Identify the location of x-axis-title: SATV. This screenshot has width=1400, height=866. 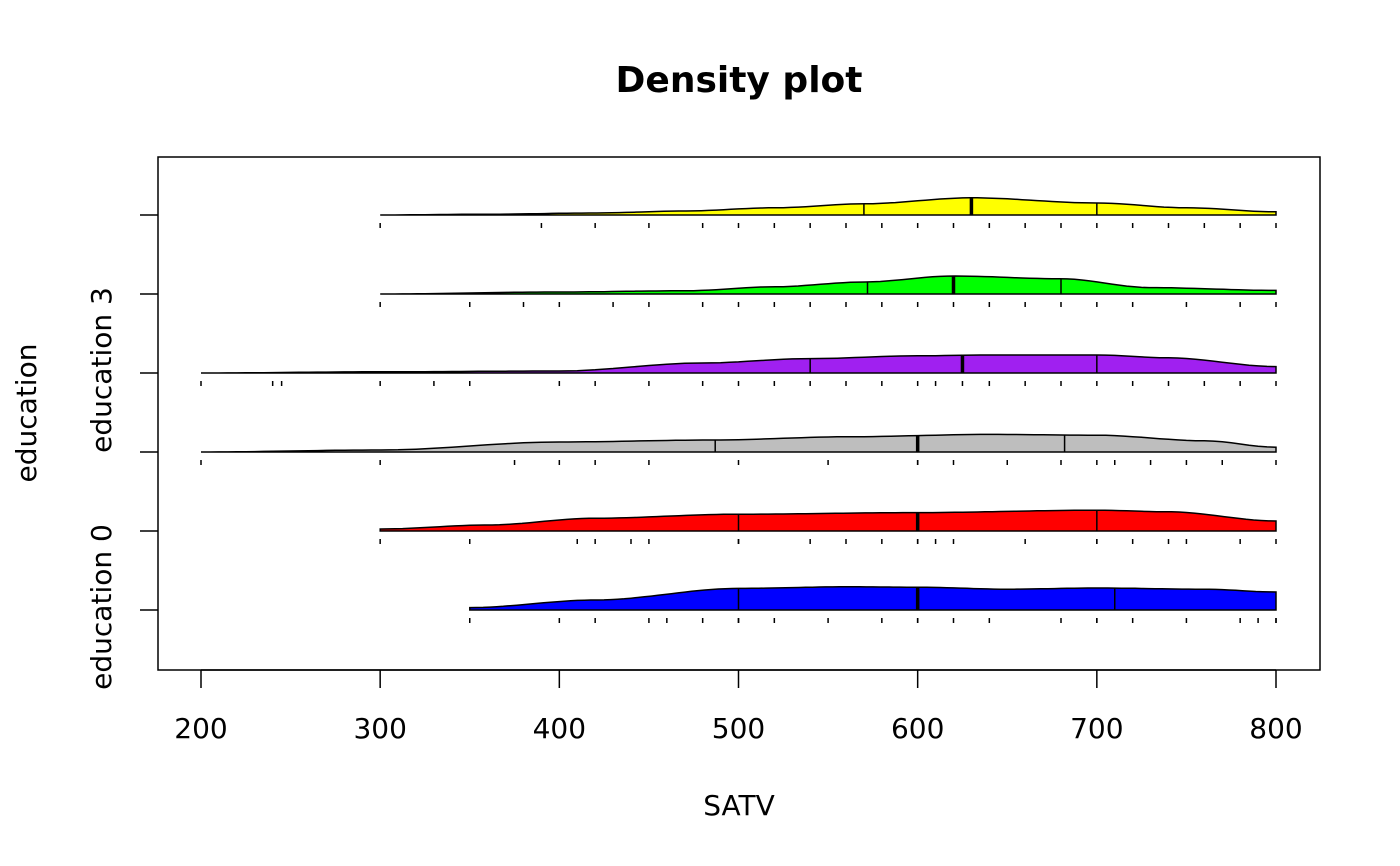
(739, 805).